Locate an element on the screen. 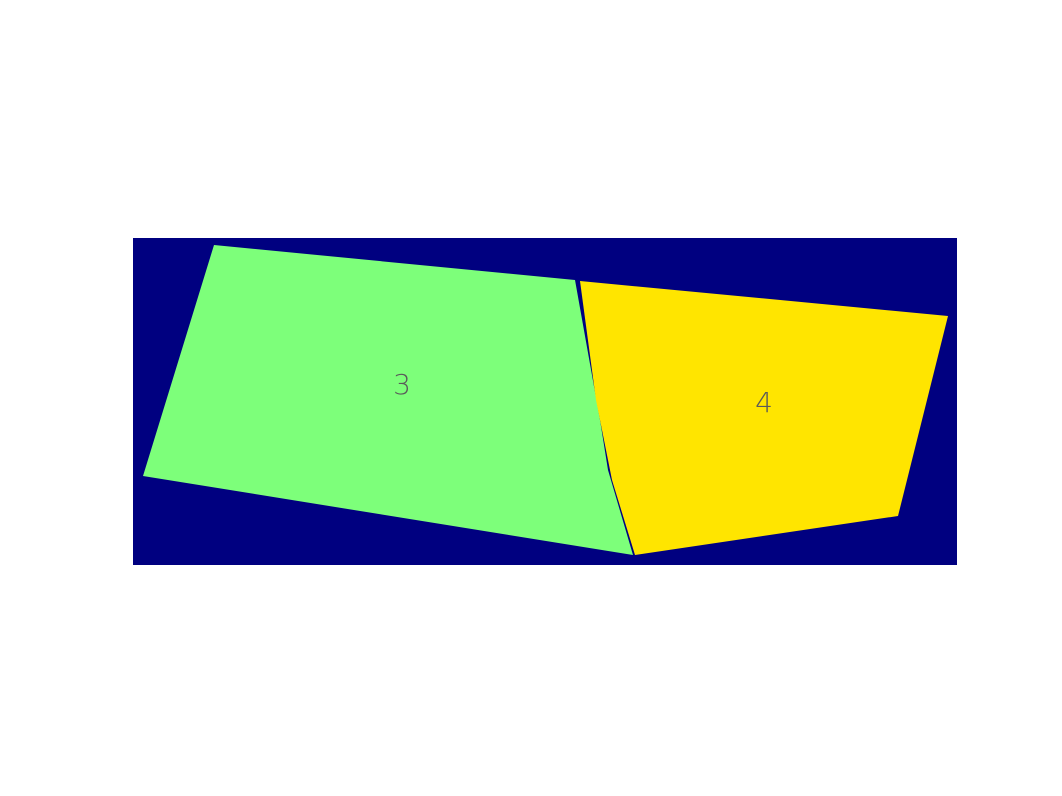 This screenshot has height=796, width=1062. region-4-shape is located at coordinates (764, 418).